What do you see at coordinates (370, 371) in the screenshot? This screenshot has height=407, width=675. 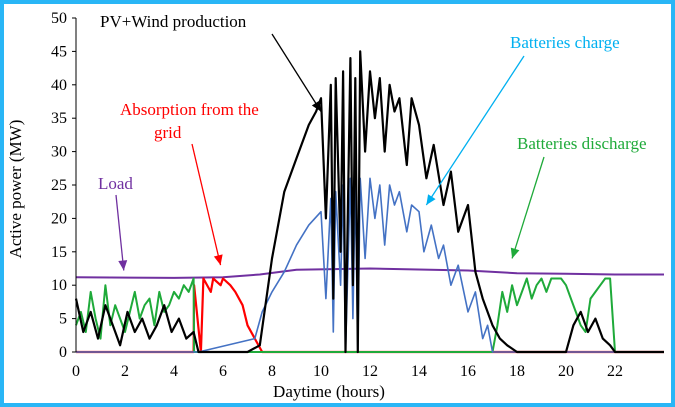 I see `x-tick-label: 12` at bounding box center [370, 371].